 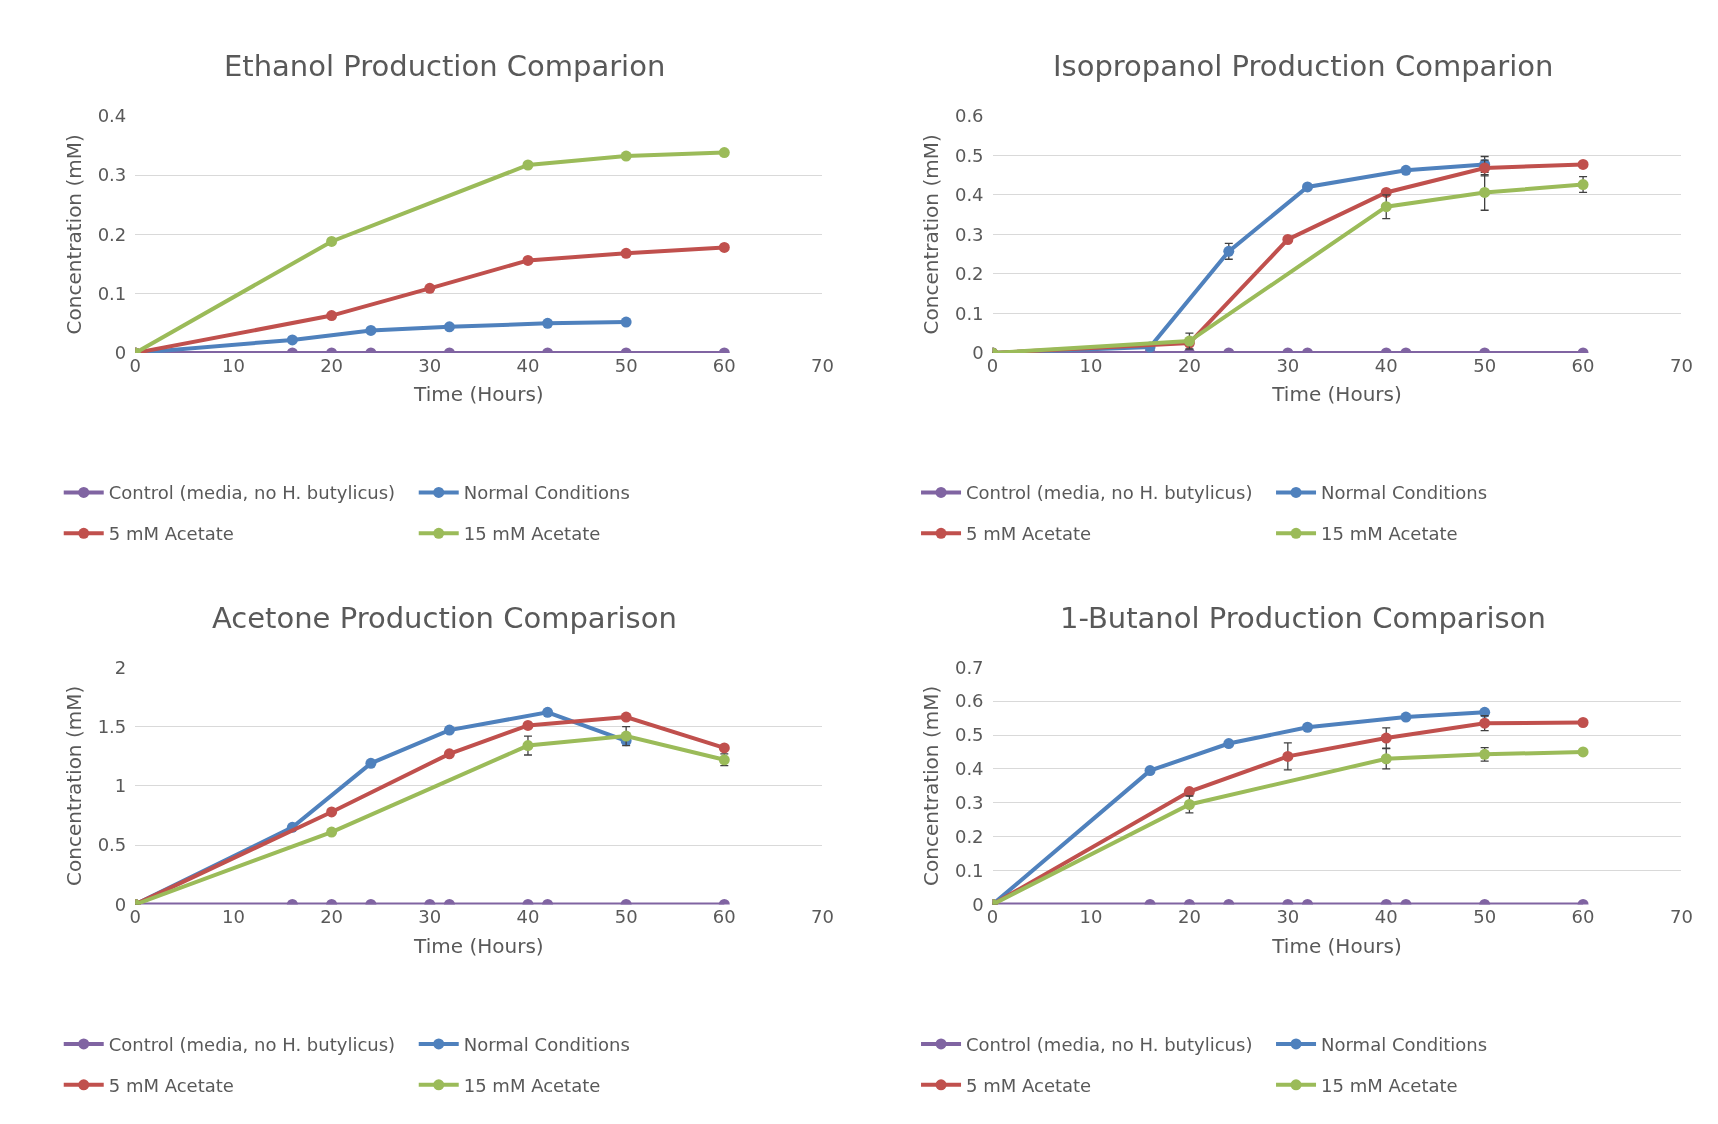 I want to click on y-tick-label: 1.5, so click(x=112, y=726).